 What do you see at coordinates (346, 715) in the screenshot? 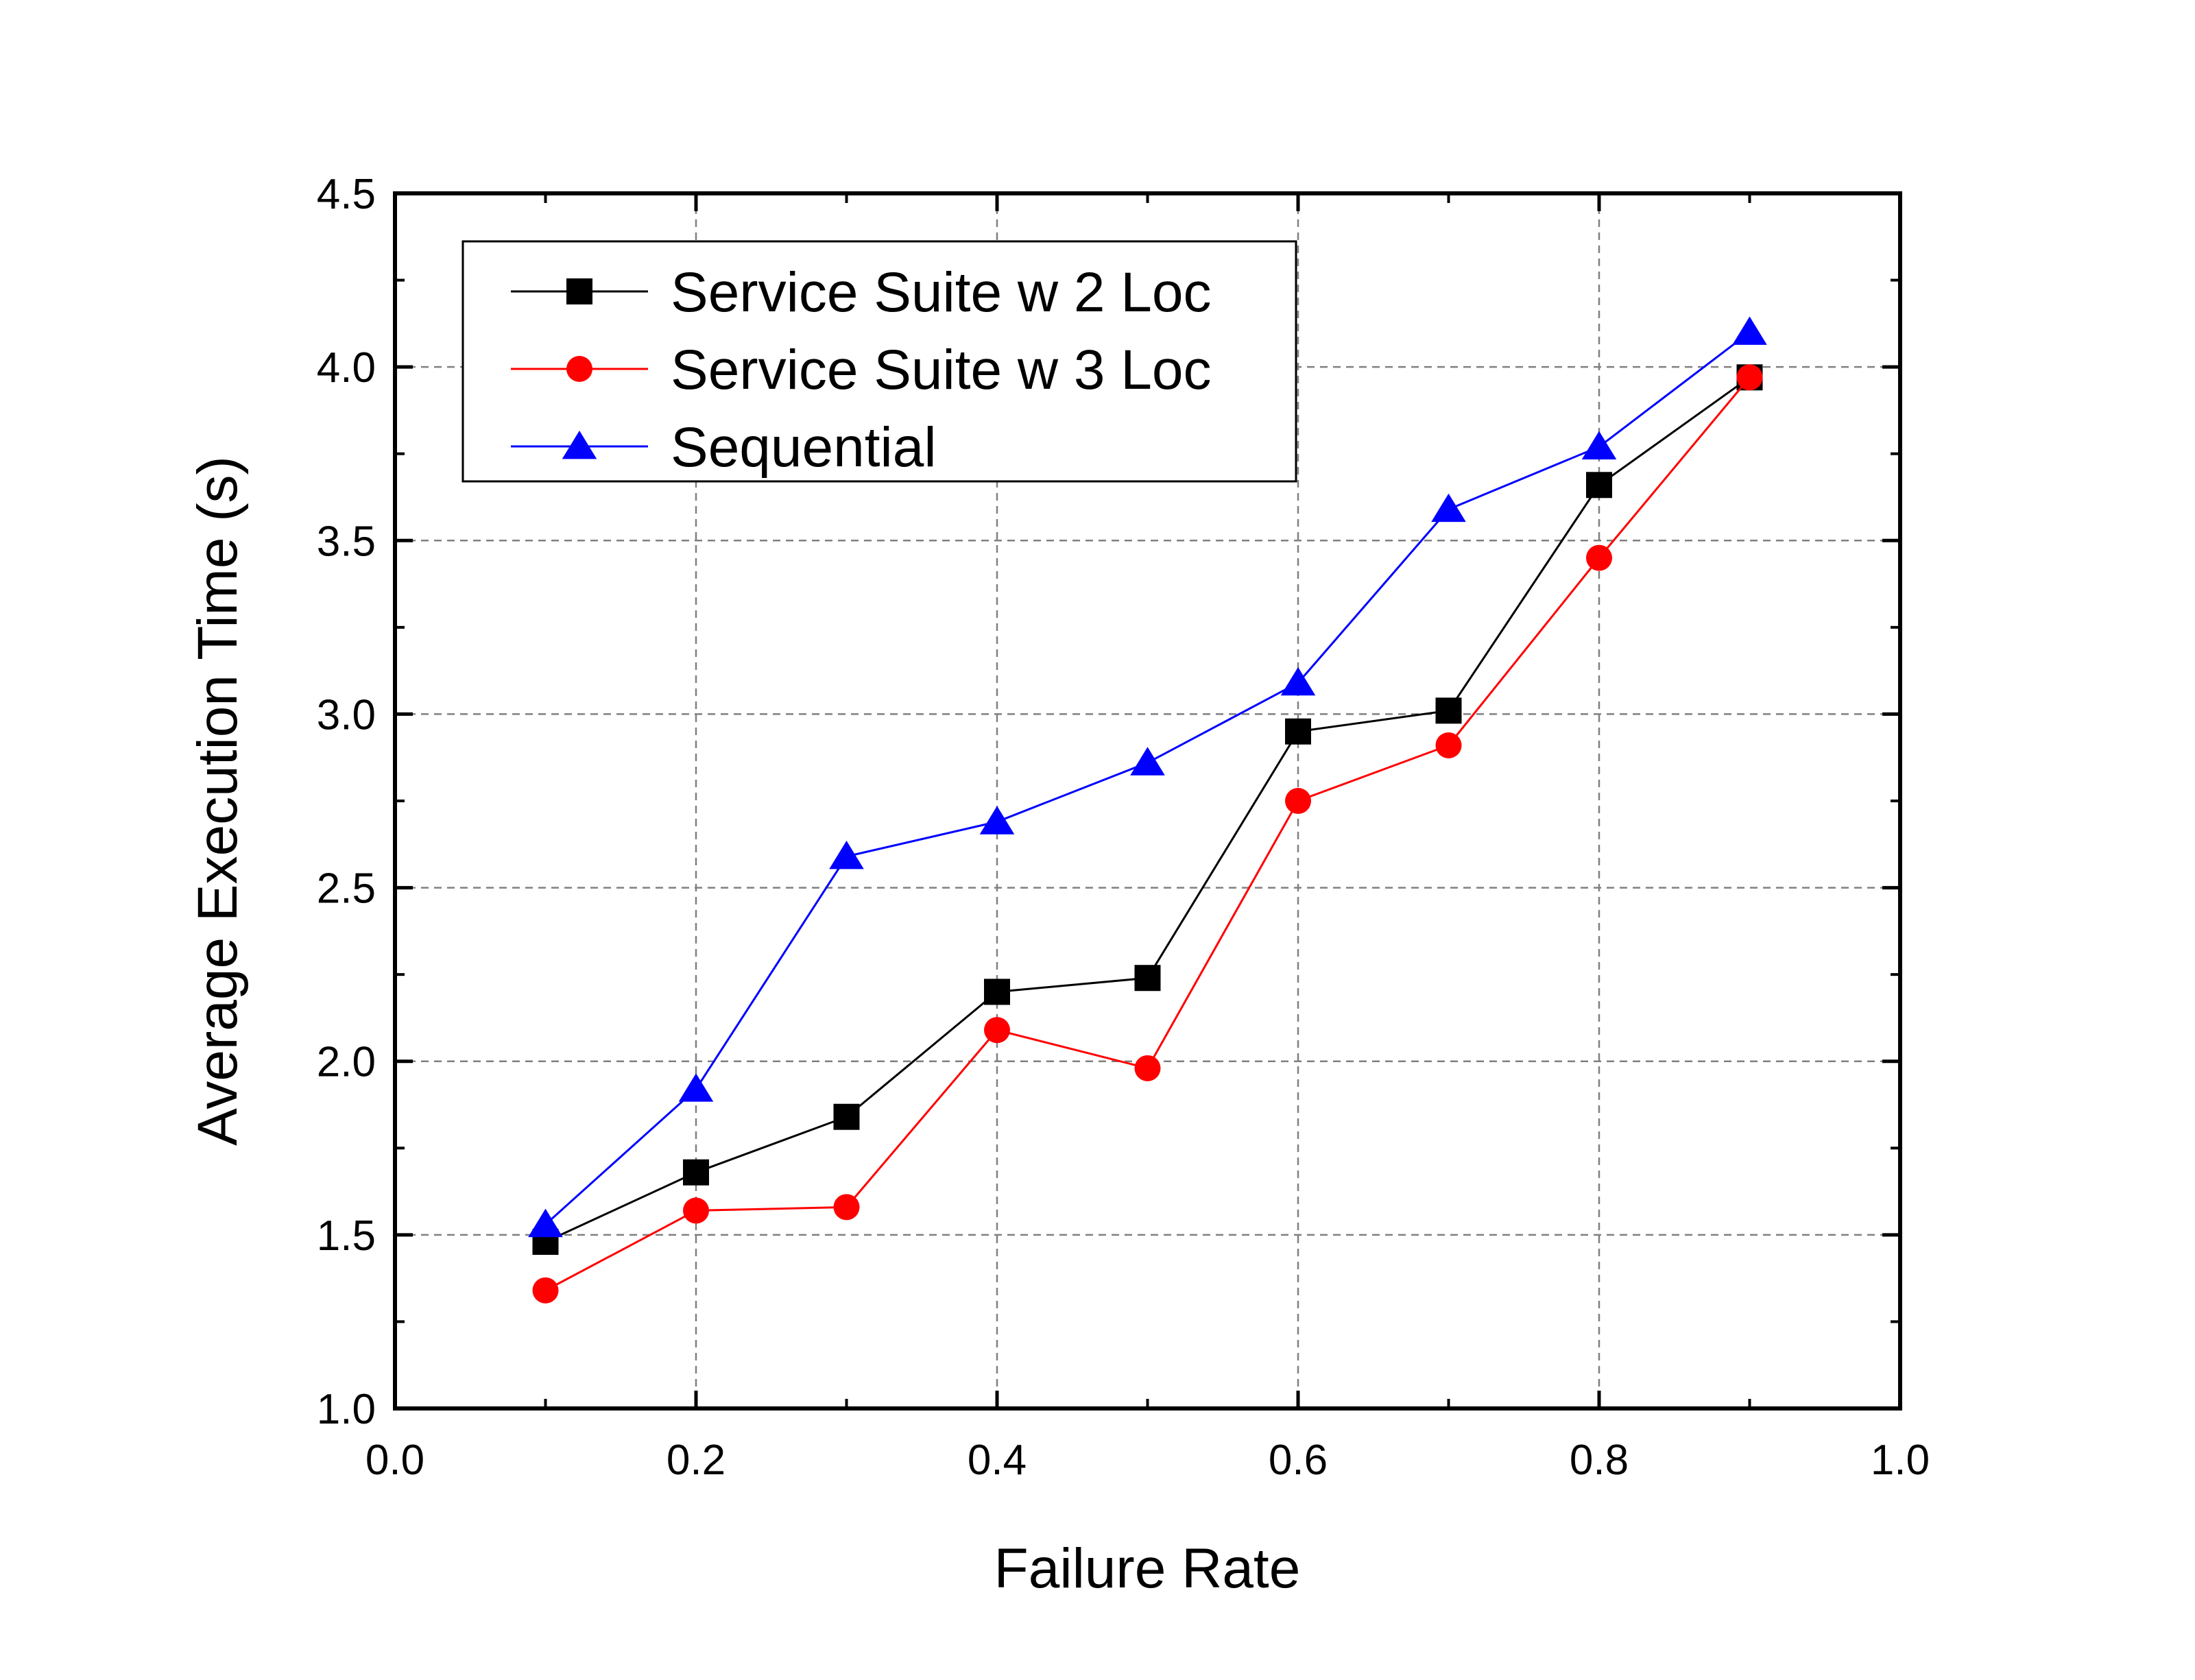
I see `y-tick-label: 3.0` at bounding box center [346, 715].